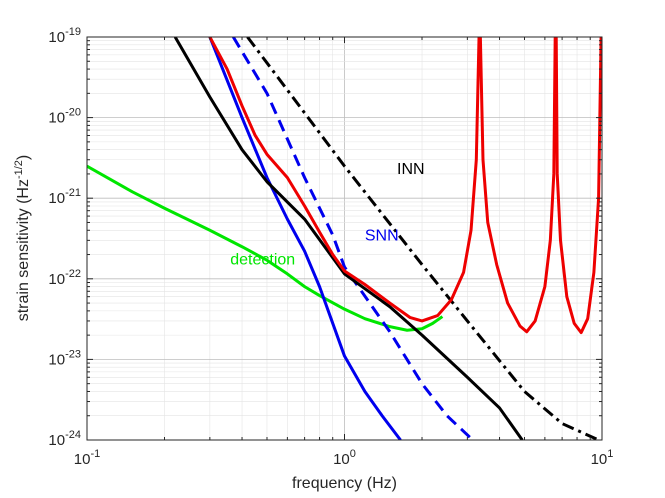 This screenshot has width=665, height=498. What do you see at coordinates (382, 235) in the screenshot?
I see `annotation-snn: SNN` at bounding box center [382, 235].